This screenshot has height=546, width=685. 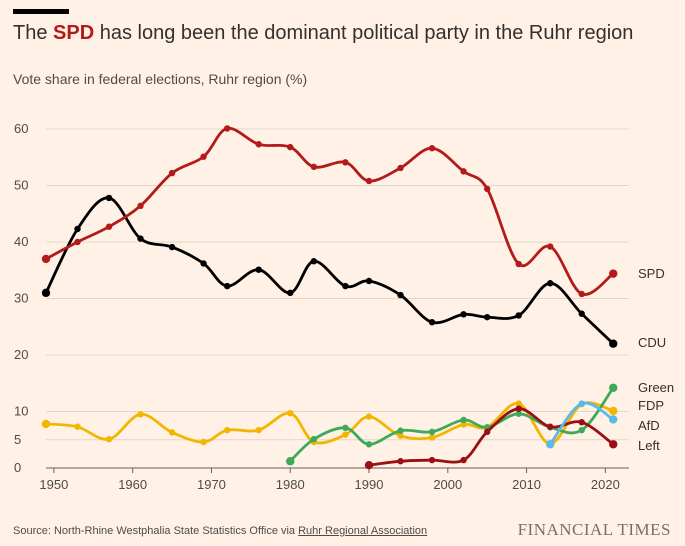 What do you see at coordinates (656, 359) in the screenshot?
I see `series-labels: SPD CDU FDP Green Left AfD` at bounding box center [656, 359].